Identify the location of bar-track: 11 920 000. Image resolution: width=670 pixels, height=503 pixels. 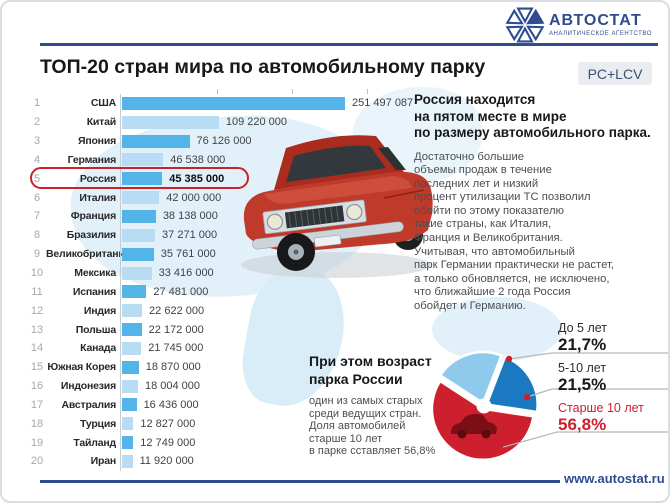
(157, 461).